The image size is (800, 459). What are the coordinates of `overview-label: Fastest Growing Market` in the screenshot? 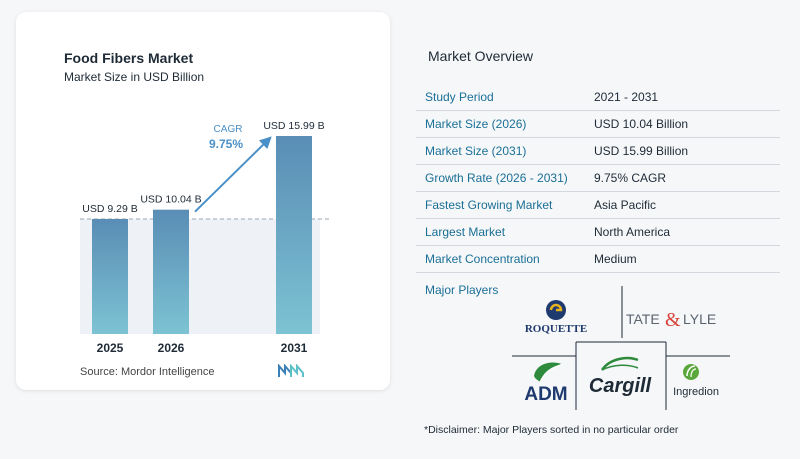 It's located at (489, 205).